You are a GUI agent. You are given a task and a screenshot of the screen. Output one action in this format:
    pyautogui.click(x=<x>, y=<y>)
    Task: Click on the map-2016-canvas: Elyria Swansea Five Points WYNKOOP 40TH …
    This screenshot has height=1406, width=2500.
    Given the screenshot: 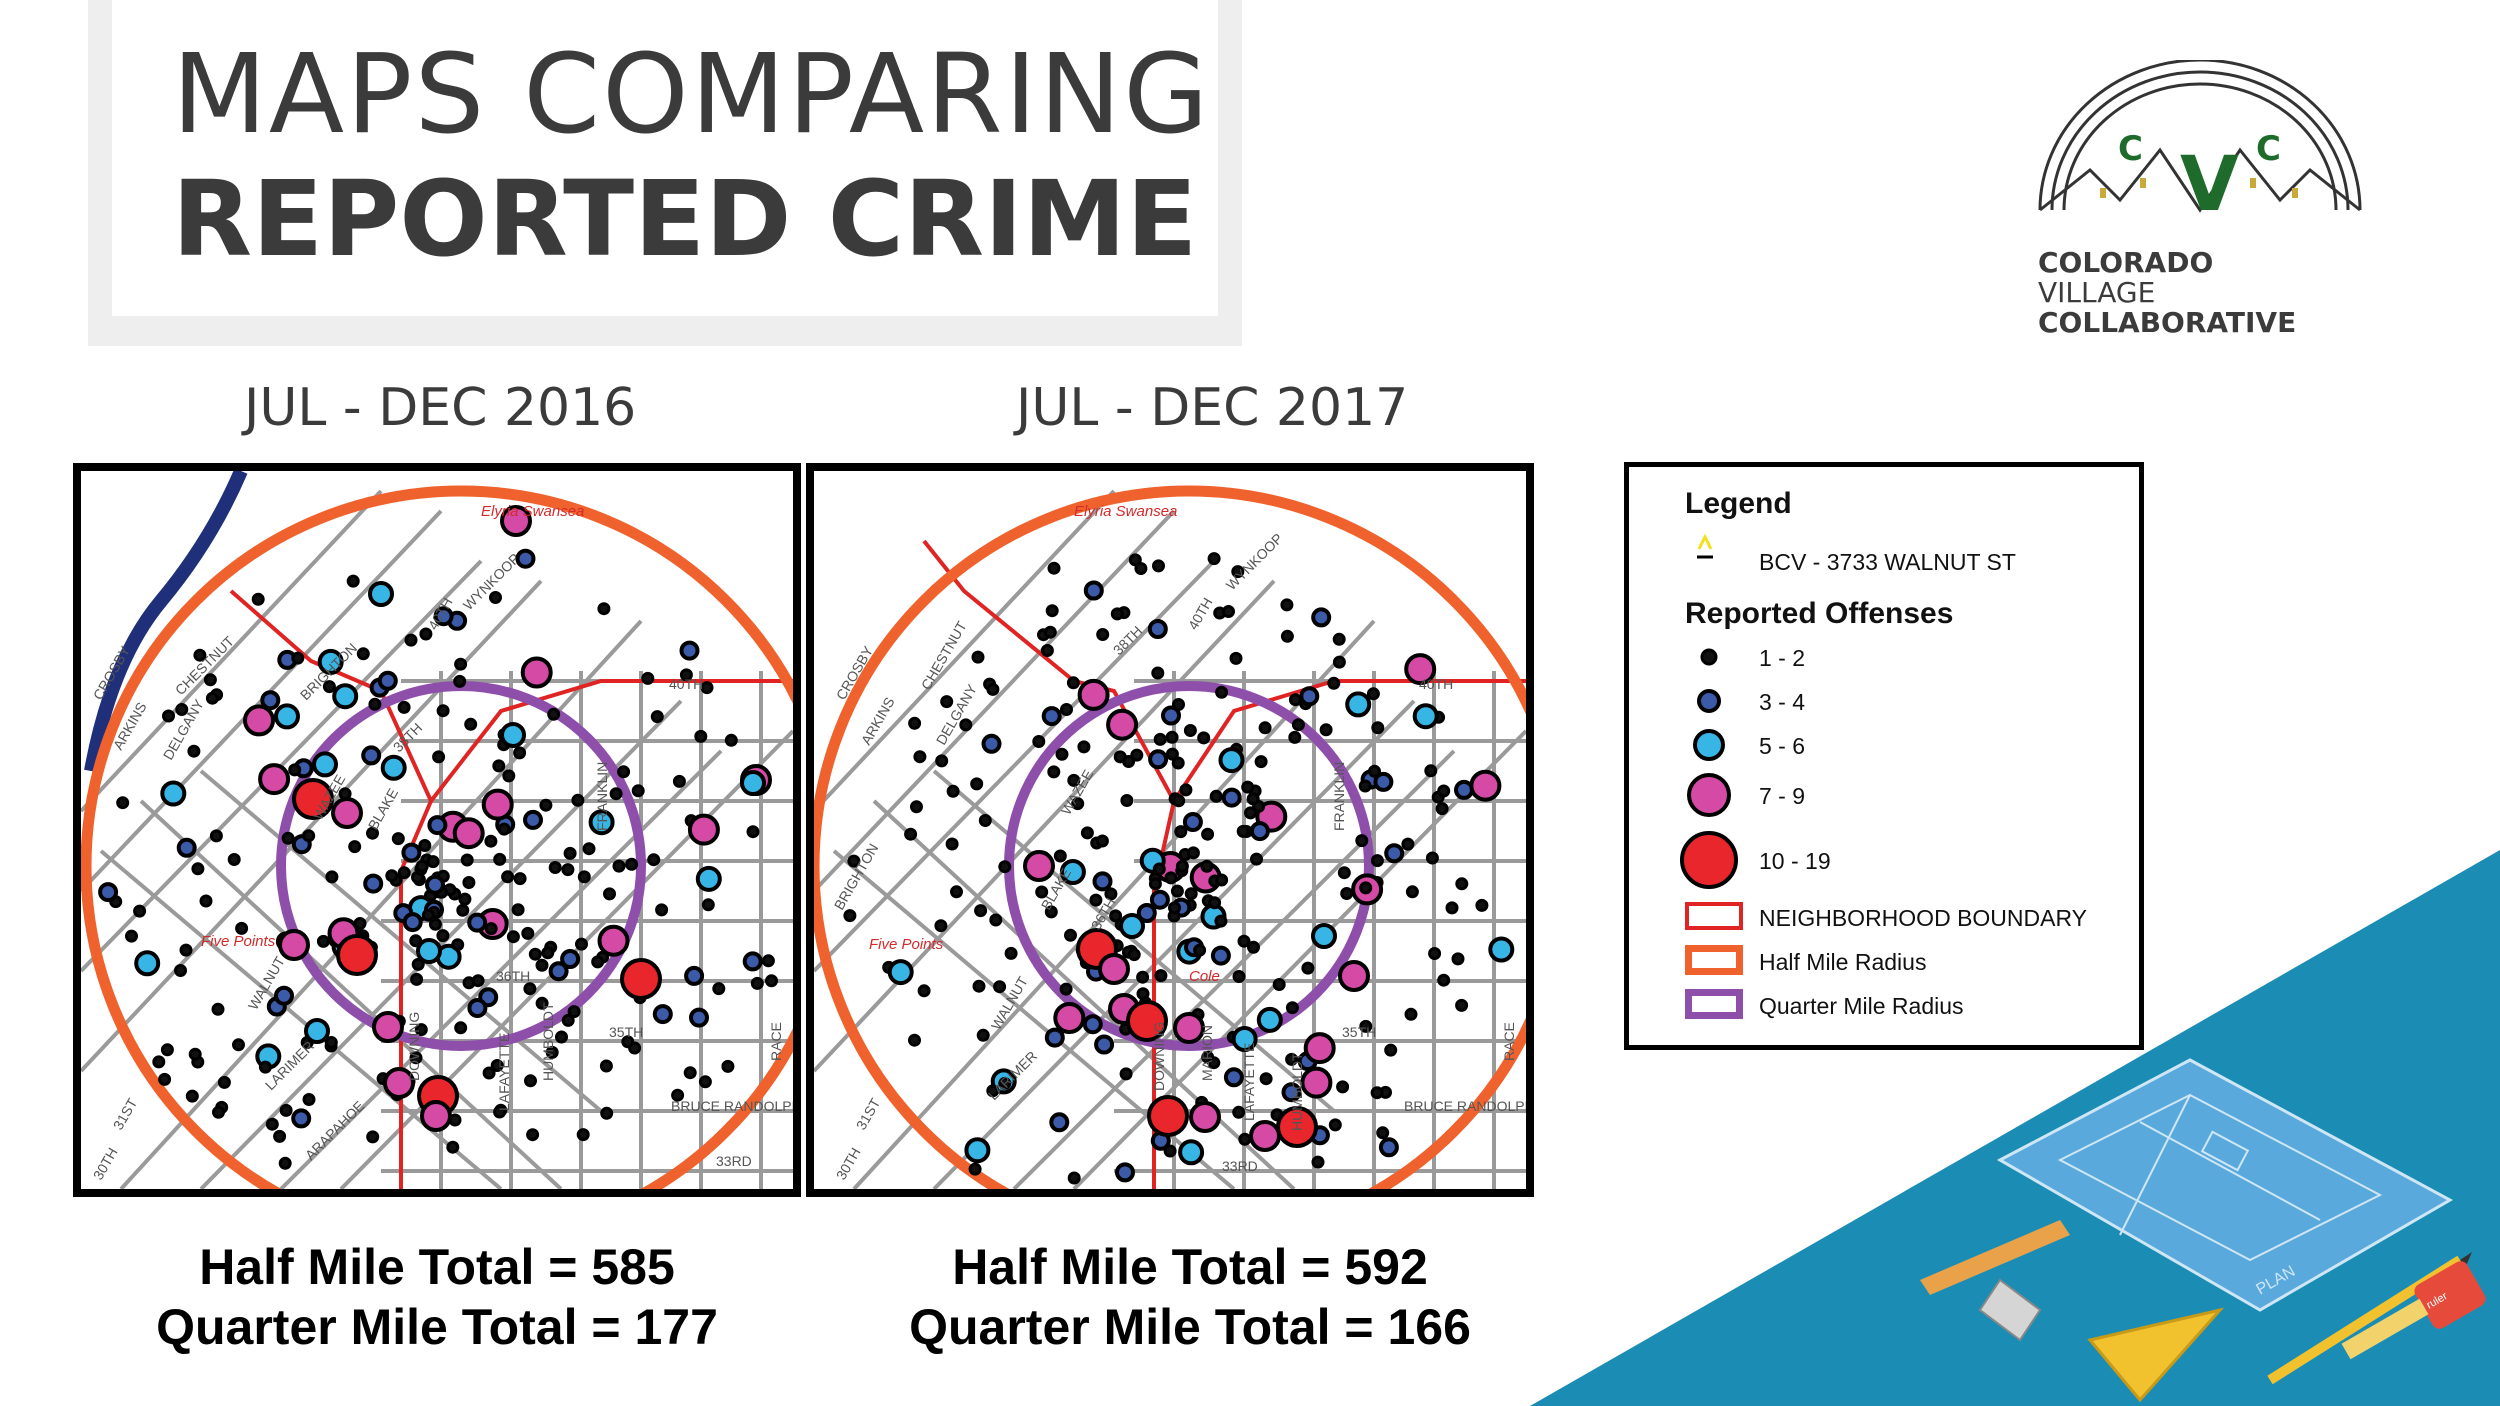 What is the action you would take?
    pyautogui.click(x=437, y=830)
    